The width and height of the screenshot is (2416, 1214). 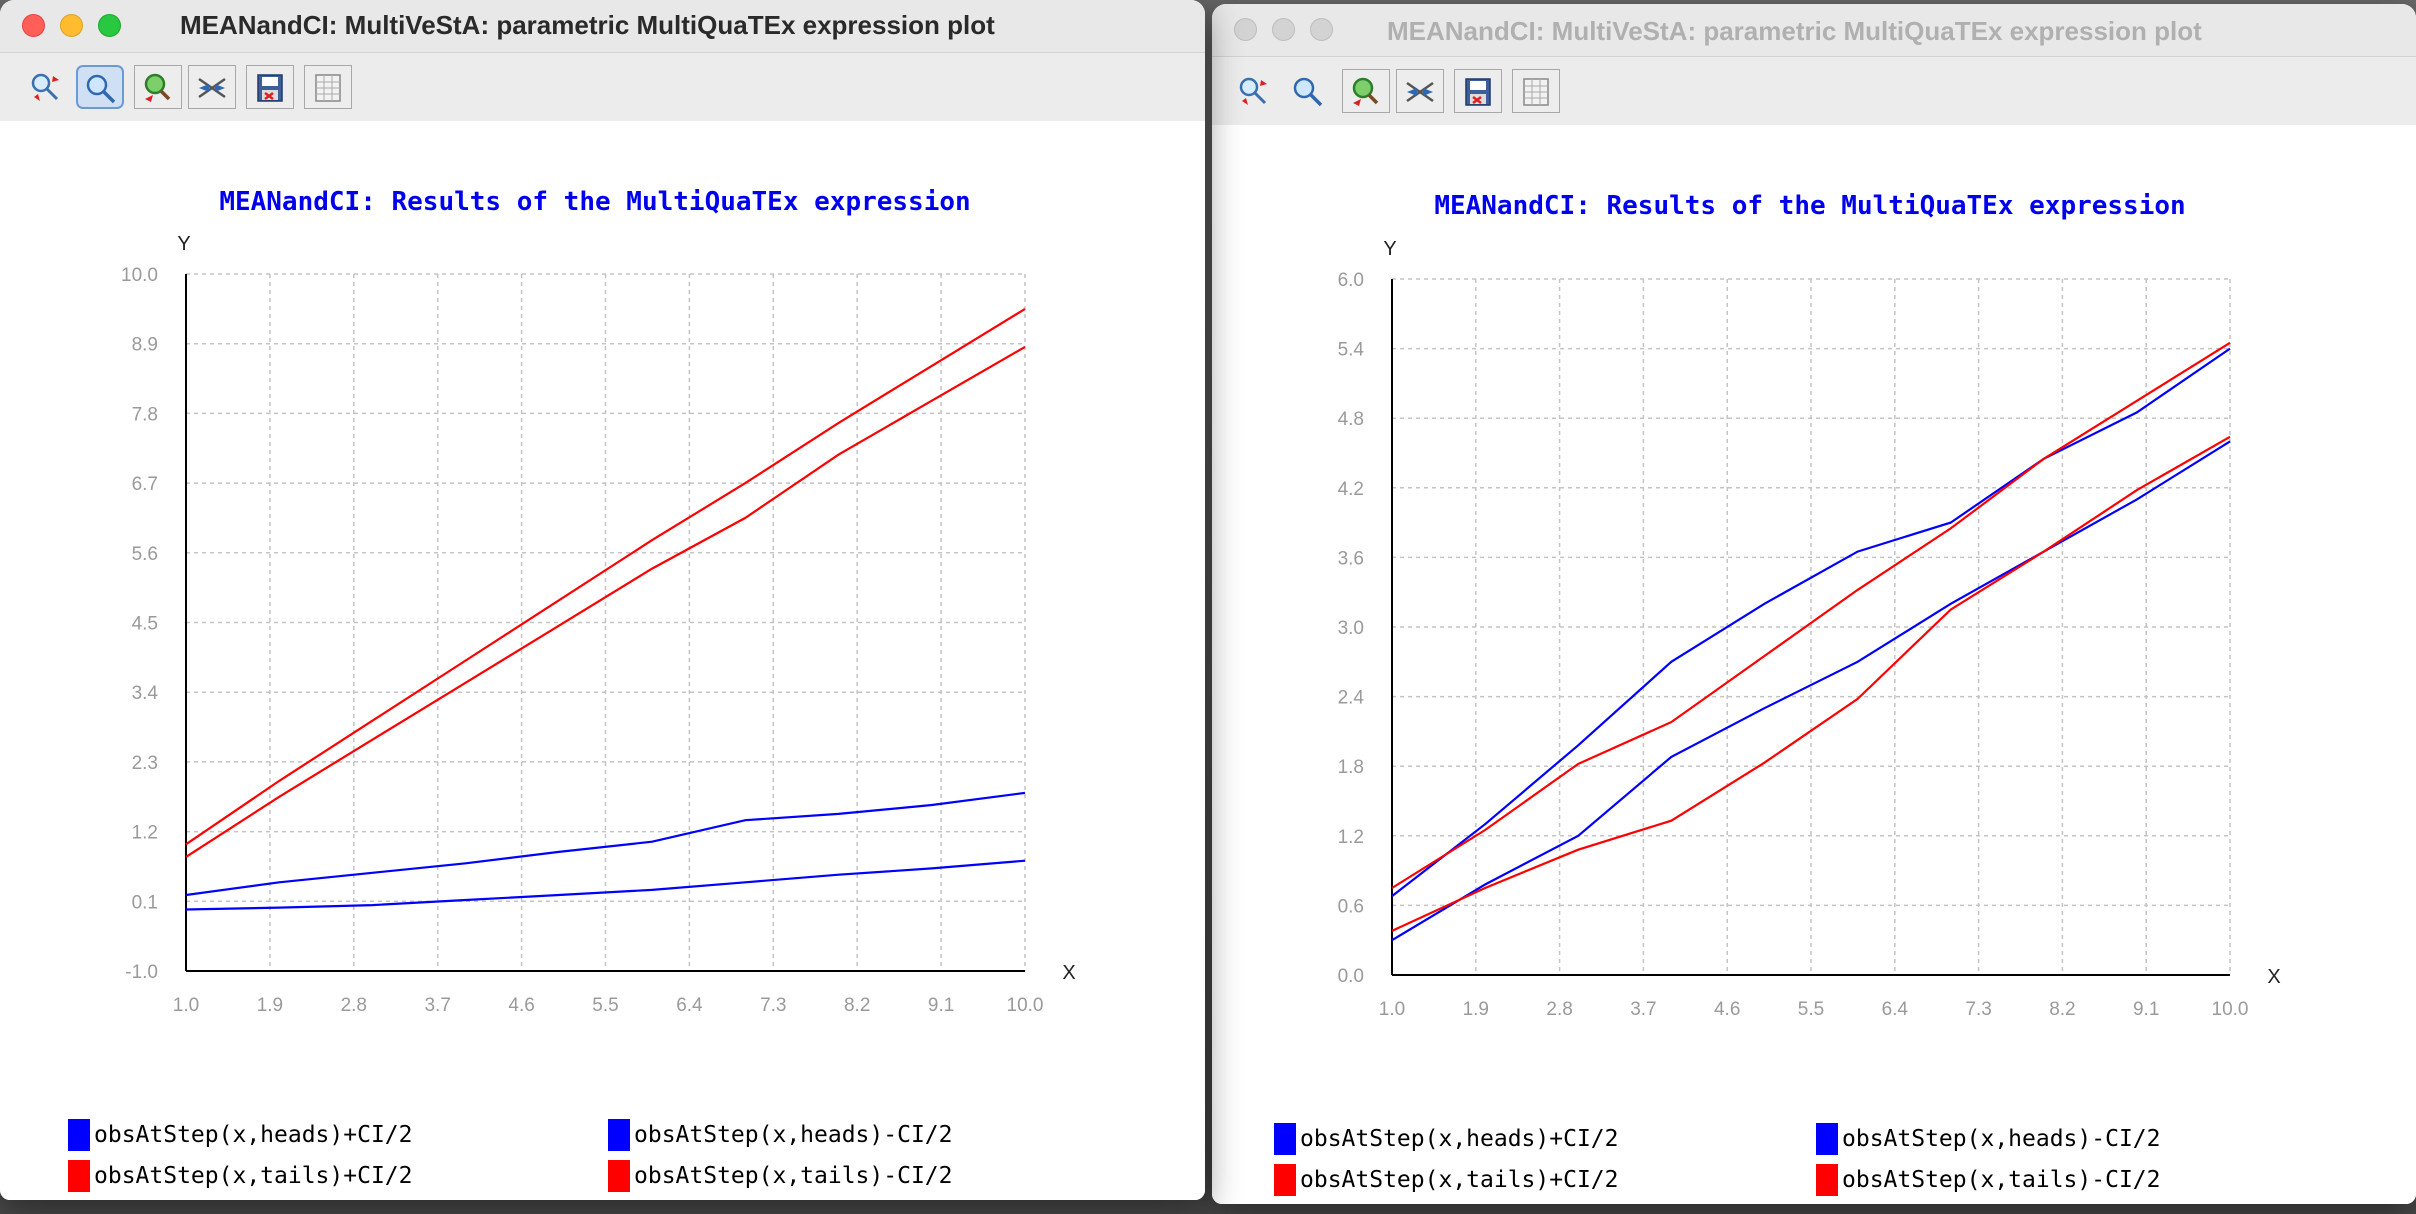 I want to click on x-tick-label: 6.4, so click(x=1895, y=1009).